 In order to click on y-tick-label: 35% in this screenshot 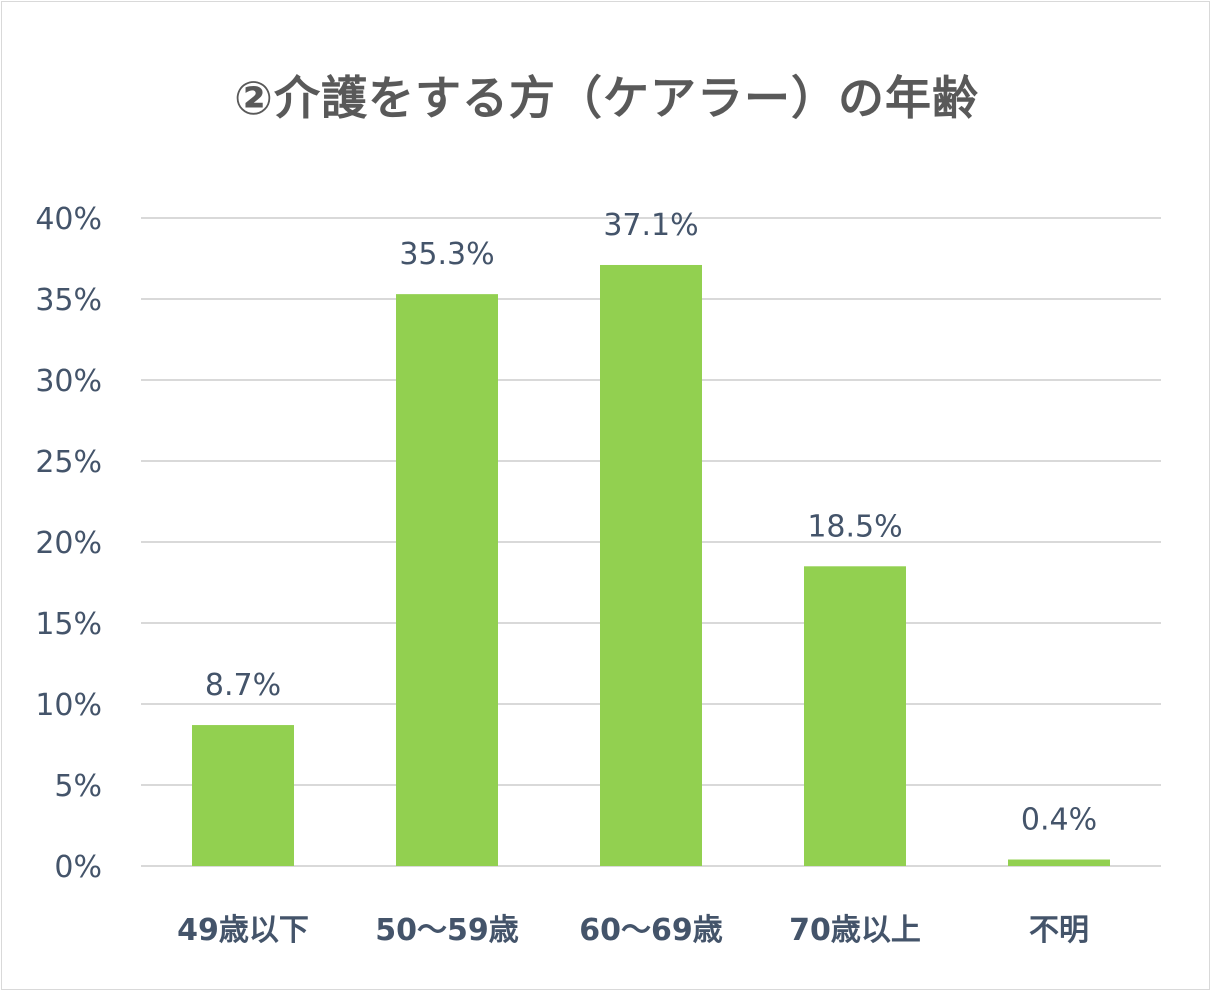, I will do `click(68, 300)`.